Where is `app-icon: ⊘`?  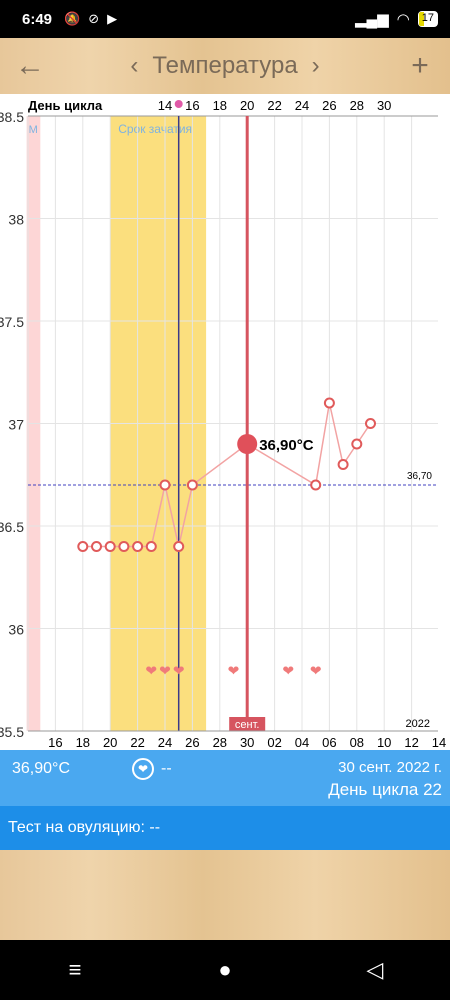
app-icon: ⊘ is located at coordinates (94, 18).